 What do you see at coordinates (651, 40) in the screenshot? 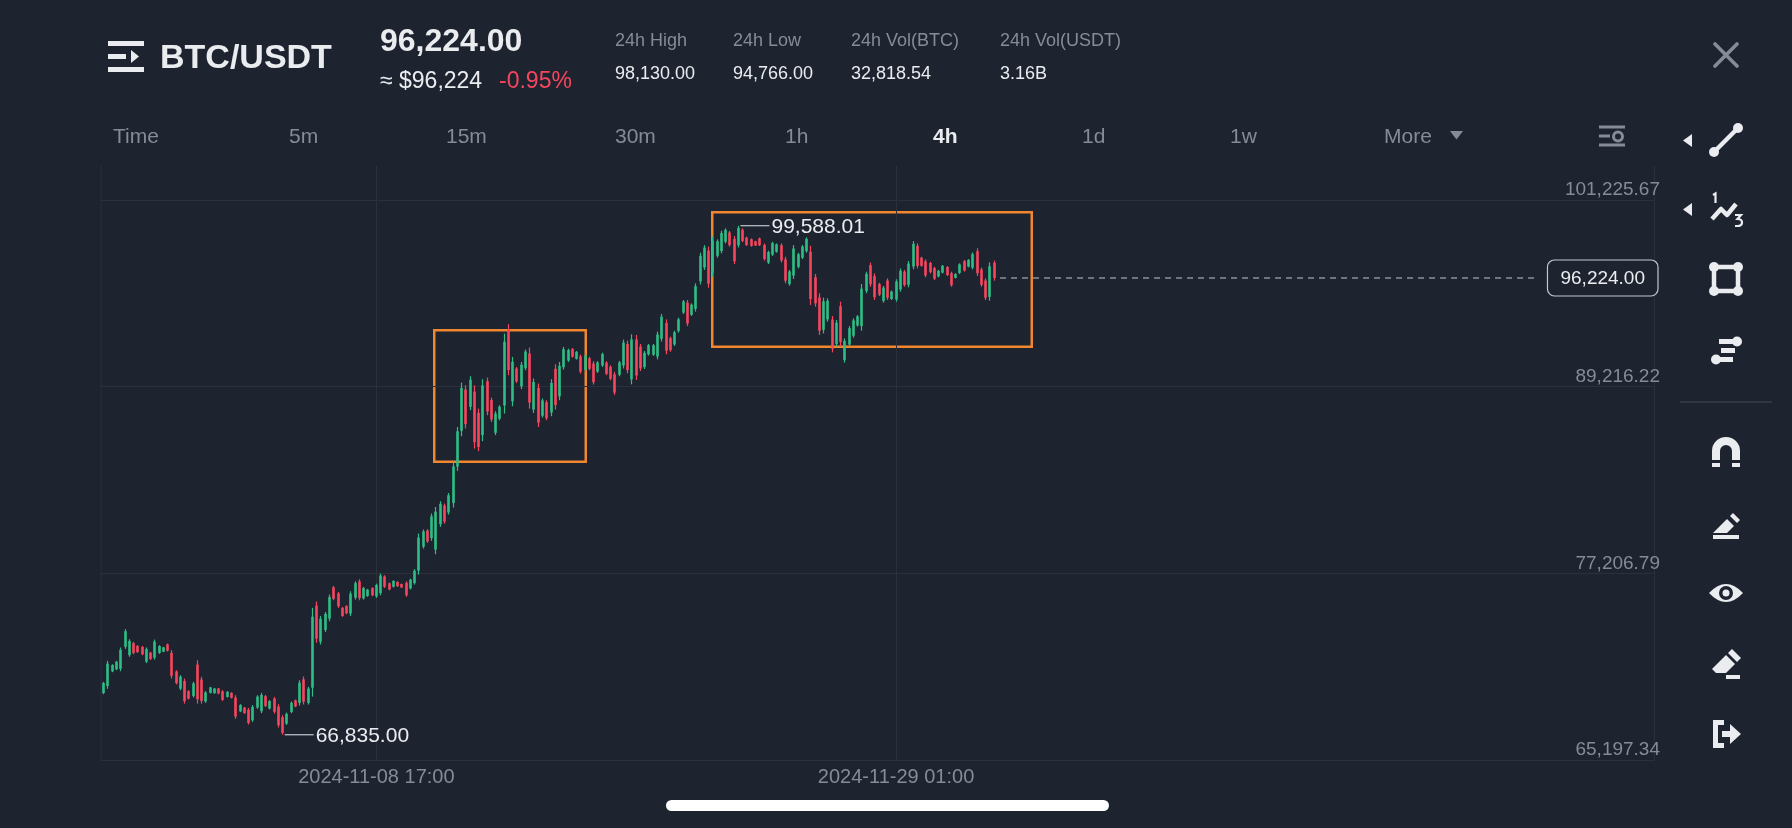
I see `text: 24h High` at bounding box center [651, 40].